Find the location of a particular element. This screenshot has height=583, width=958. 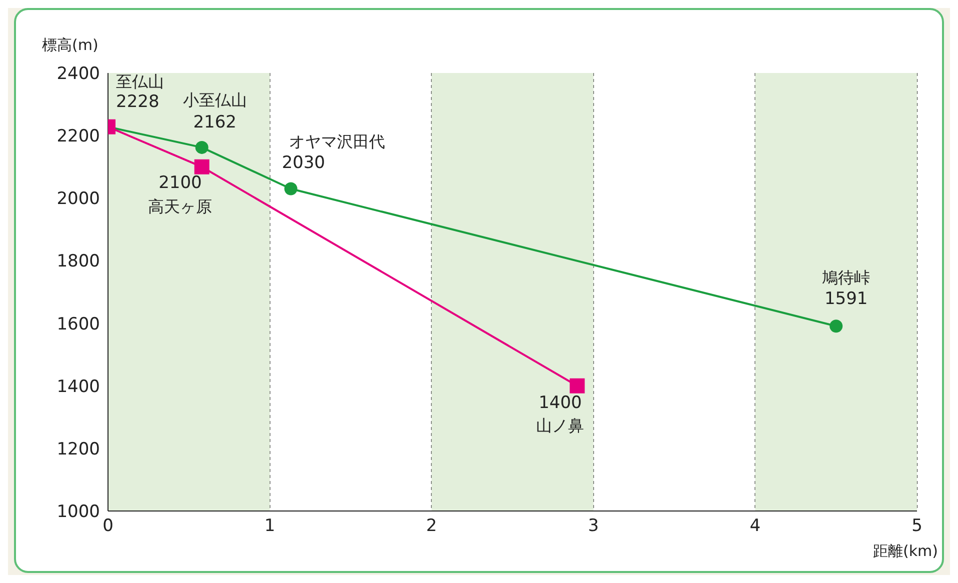

y-tick-label: 1000 is located at coordinates (78, 512).